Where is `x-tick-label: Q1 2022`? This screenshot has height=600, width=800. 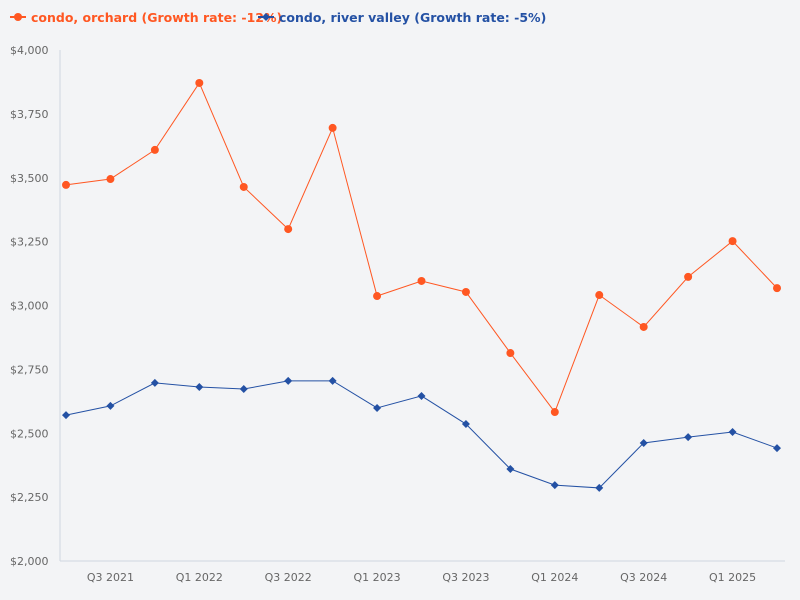
x-tick-label: Q1 2022 is located at coordinates (199, 577).